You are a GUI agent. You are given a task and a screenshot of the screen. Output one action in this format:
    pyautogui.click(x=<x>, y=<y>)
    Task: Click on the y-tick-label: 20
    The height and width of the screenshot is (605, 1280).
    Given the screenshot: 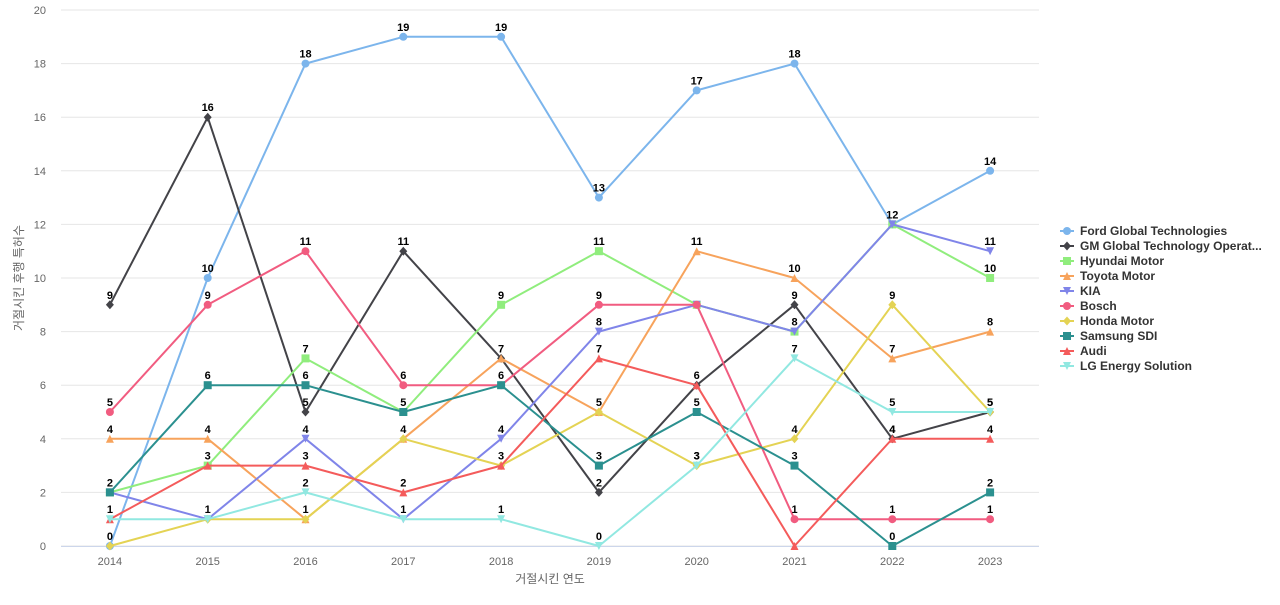 What is the action you would take?
    pyautogui.click(x=40, y=11)
    